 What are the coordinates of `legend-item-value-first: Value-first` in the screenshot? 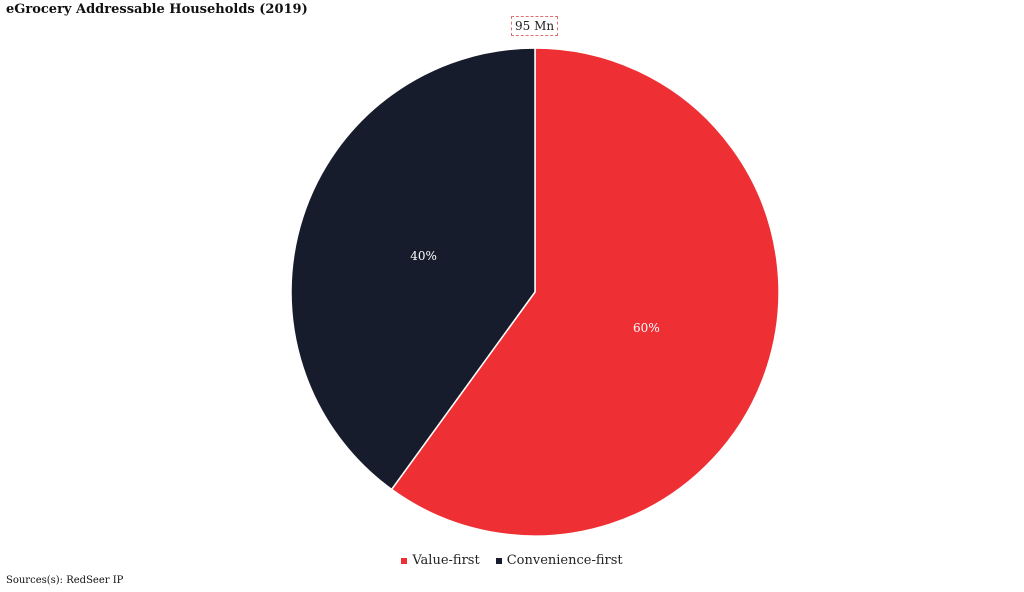 It's located at (440, 560).